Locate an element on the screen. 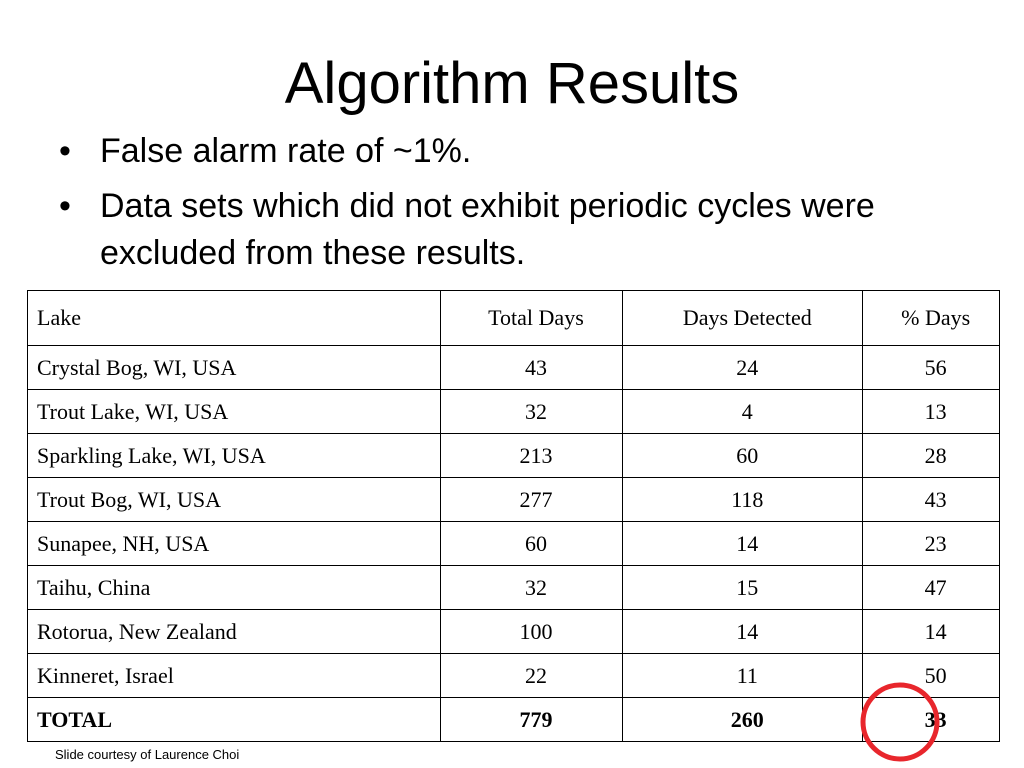  slide-title: Algorithm Results is located at coordinates (512, 83).